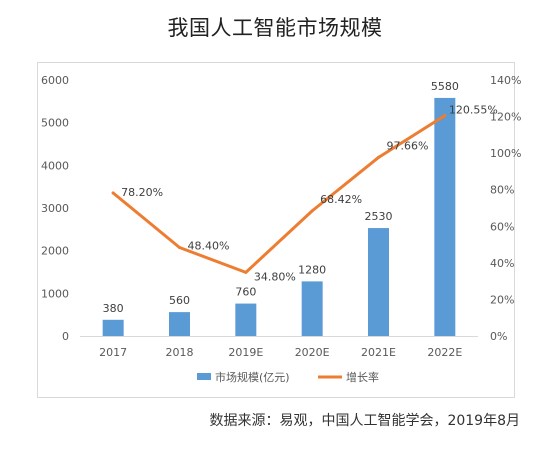  What do you see at coordinates (502, 190) in the screenshot?
I see `y-right-tick-label: 80%` at bounding box center [502, 190].